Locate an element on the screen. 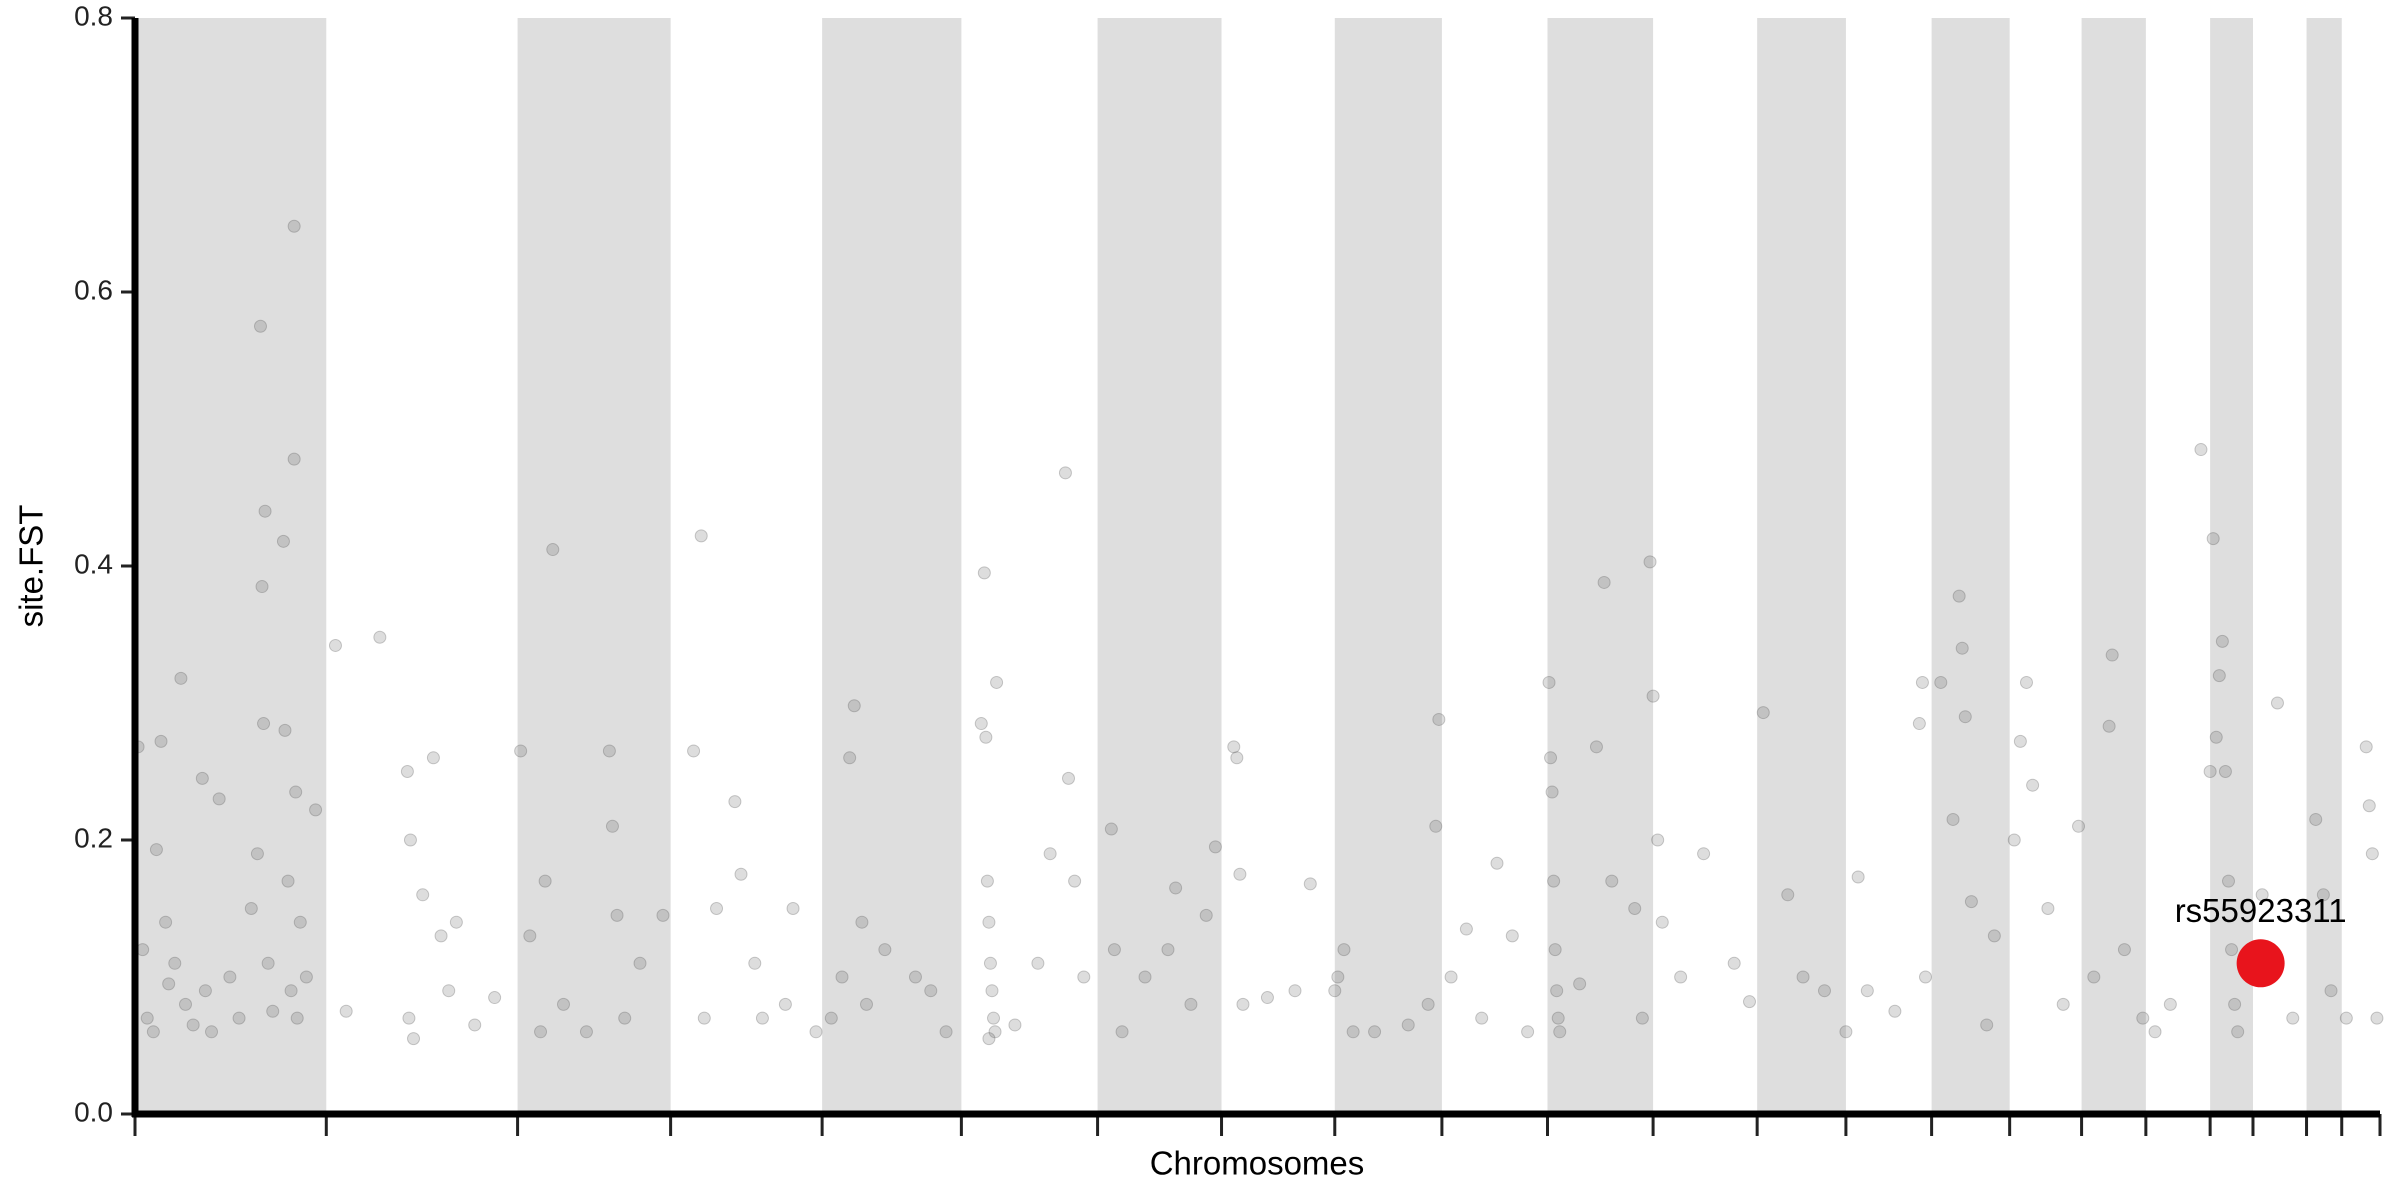  y-tick-label: 0.2 is located at coordinates (93, 837).